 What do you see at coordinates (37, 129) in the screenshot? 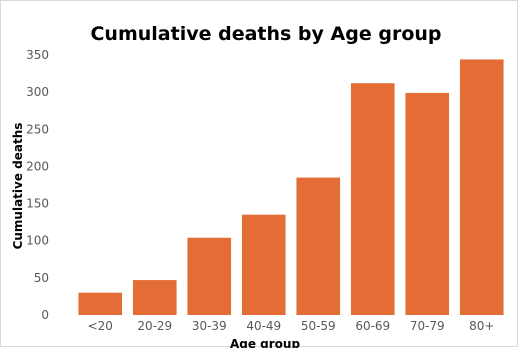
I see `y-tick-label: 250` at bounding box center [37, 129].